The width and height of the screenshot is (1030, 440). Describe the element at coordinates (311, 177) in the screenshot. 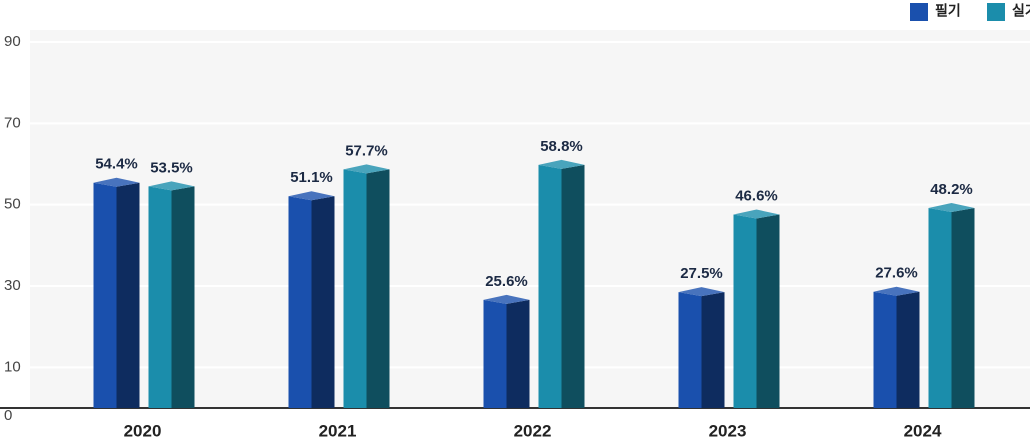

I see `value-label: 51.1%` at that location.